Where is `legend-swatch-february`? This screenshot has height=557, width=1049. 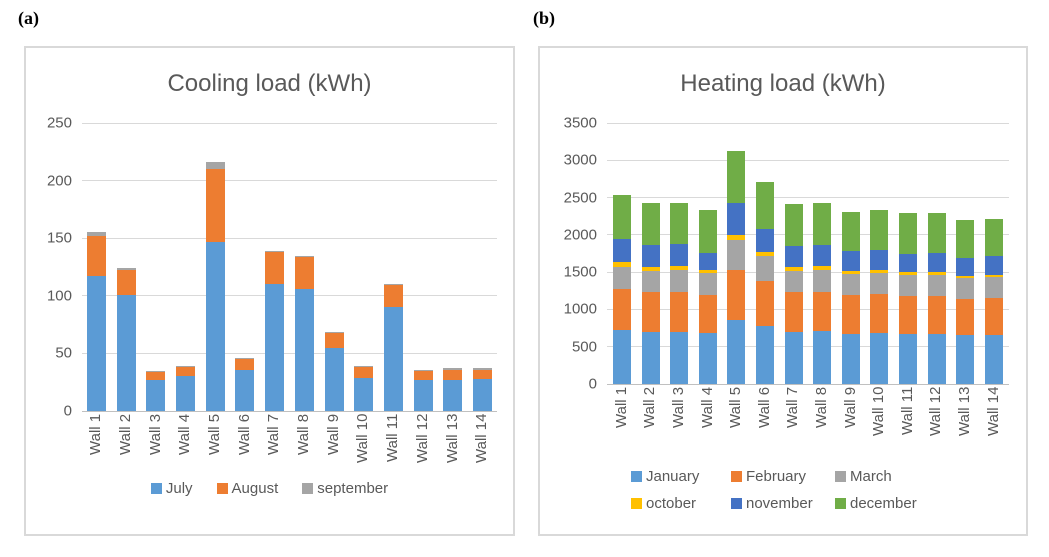
legend-swatch-february is located at coordinates (736, 476).